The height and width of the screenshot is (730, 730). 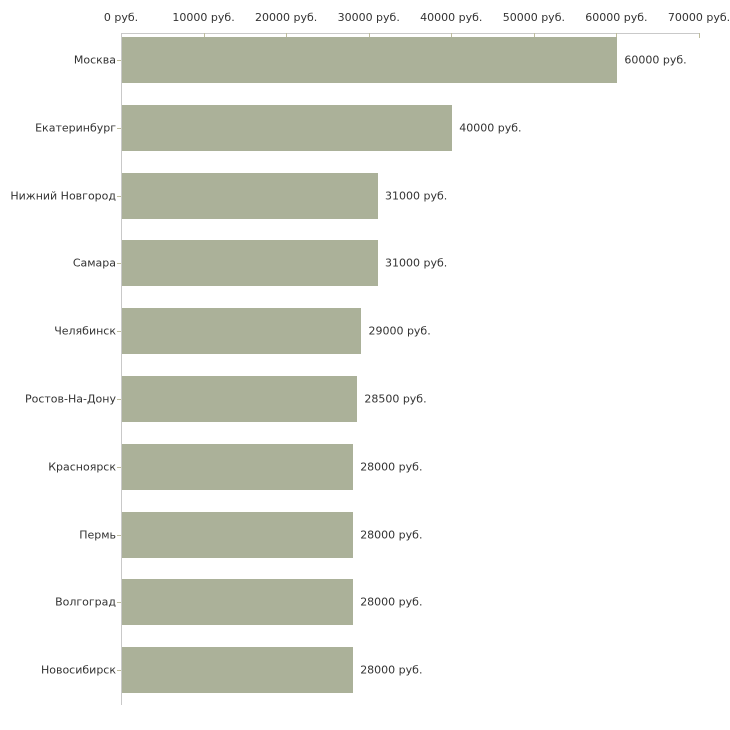 What do you see at coordinates (94, 263) in the screenshot?
I see `category-label: Самара` at bounding box center [94, 263].